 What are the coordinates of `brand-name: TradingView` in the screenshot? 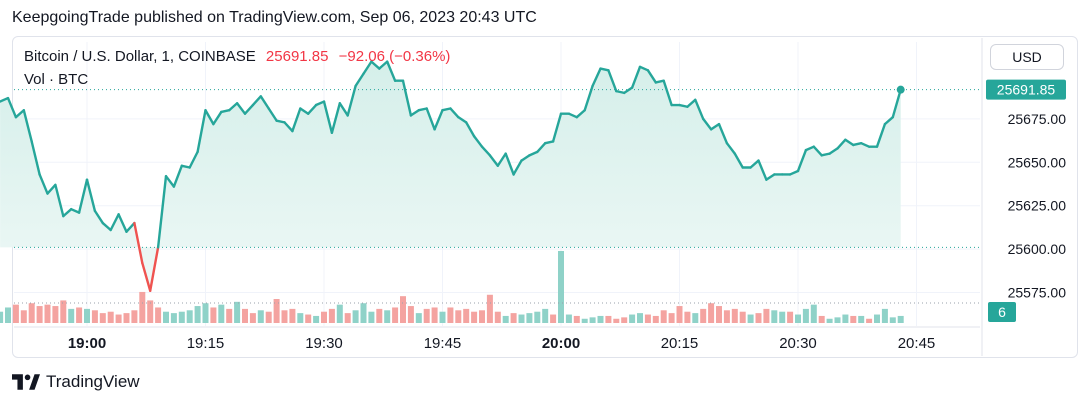 It's located at (93, 381).